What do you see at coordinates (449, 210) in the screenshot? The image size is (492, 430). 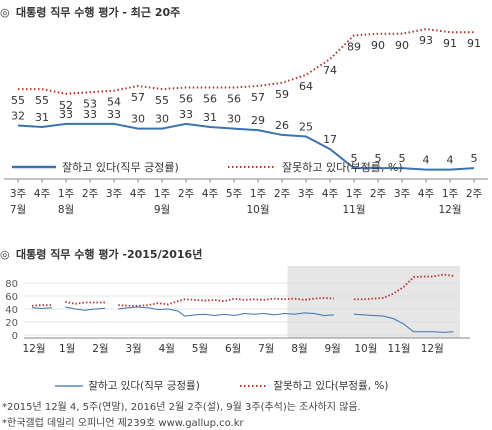 I see `chart1-tick-month: 12월` at bounding box center [449, 210].